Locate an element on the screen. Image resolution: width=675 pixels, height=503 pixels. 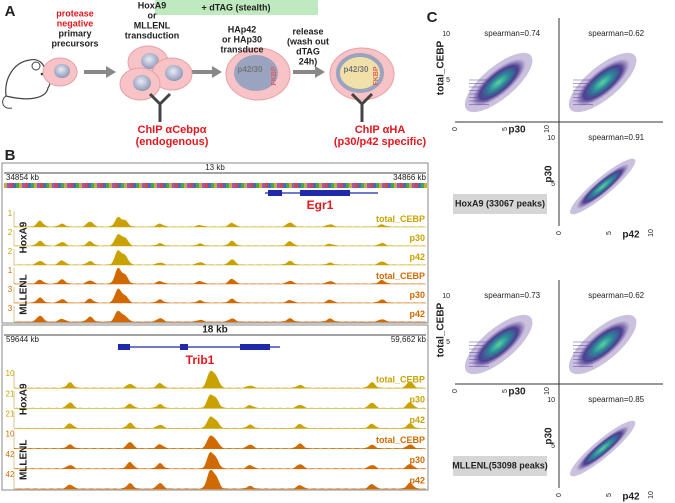
spearman: spearman=0.73 is located at coordinates (512, 295).